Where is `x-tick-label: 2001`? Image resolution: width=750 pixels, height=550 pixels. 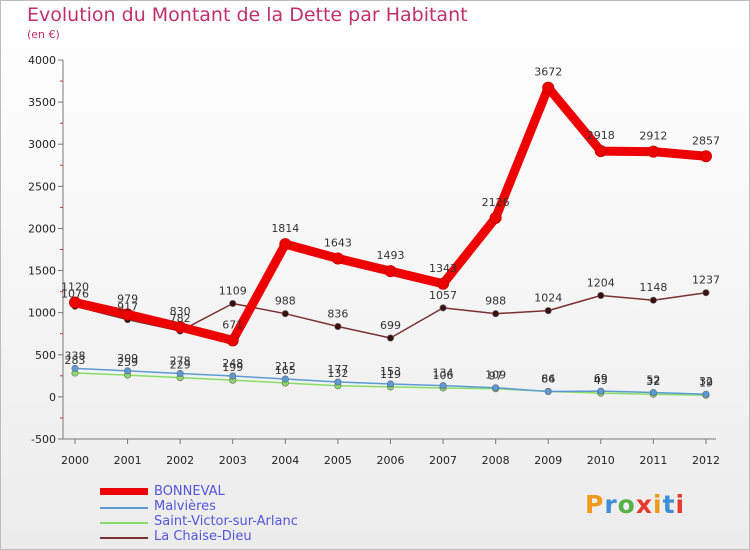 x-tick-label: 2001 is located at coordinates (128, 460).